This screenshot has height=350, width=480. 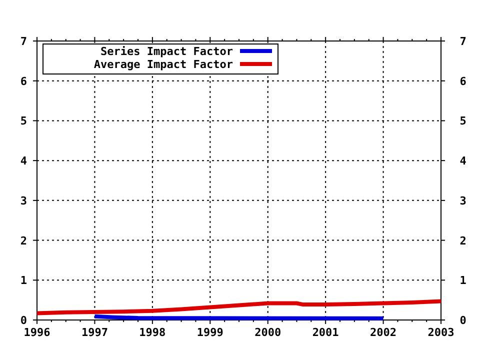 What do you see at coordinates (94, 332) in the screenshot?
I see `x-tick-label: 1997` at bounding box center [94, 332].